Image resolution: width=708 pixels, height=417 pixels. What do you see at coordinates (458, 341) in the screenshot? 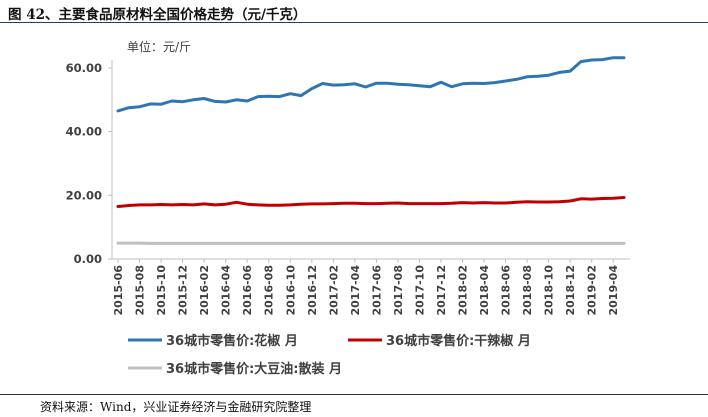
I see `legend-label-2: 36城市零售价:干辣椒 月` at bounding box center [458, 341].